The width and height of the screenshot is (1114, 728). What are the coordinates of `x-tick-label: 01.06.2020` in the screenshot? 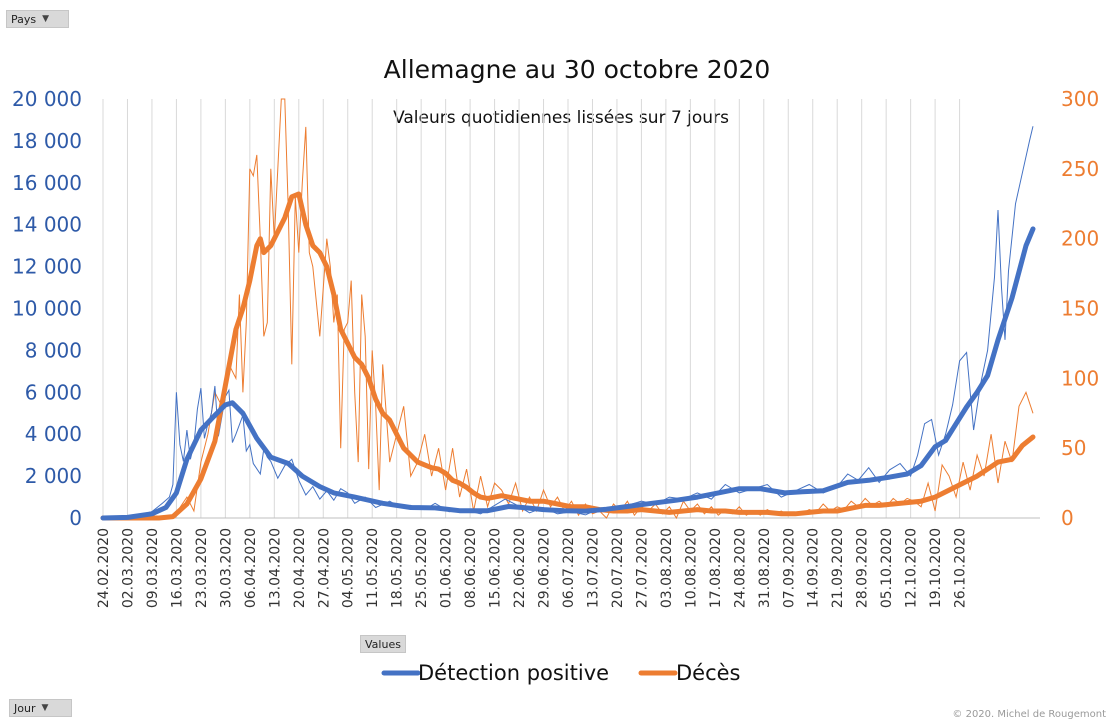 It's located at (447, 568).